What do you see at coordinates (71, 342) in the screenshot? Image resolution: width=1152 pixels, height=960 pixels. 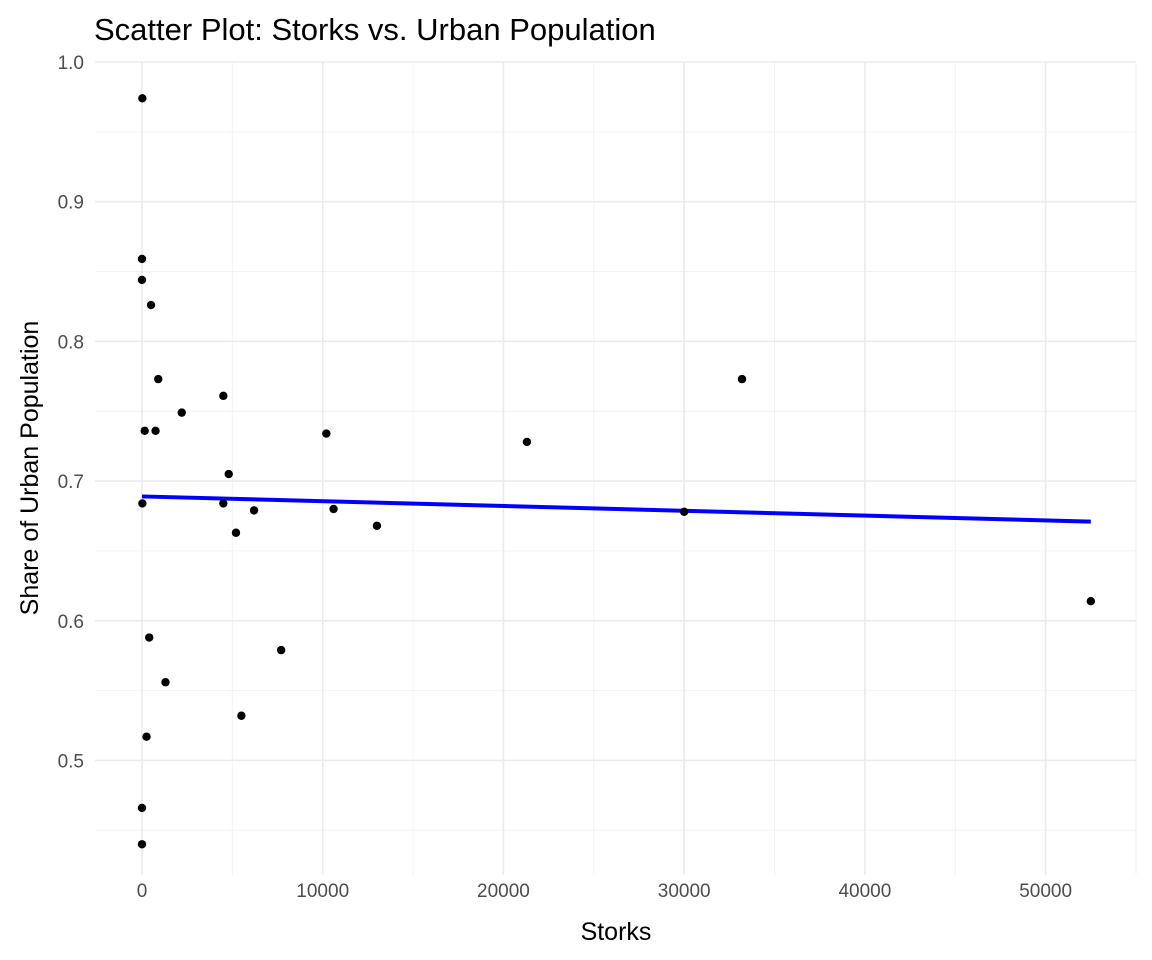 I see `y-tick-label: 0.8` at bounding box center [71, 342].